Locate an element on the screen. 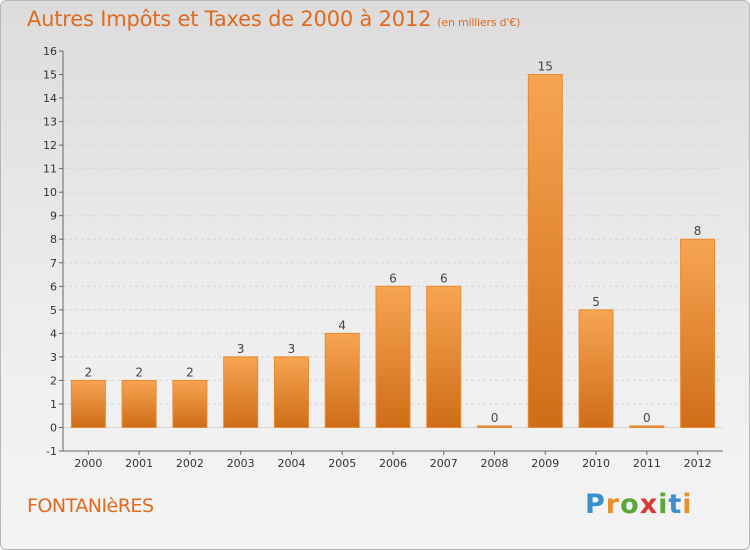  x-tick-label: 2001 is located at coordinates (139, 463).